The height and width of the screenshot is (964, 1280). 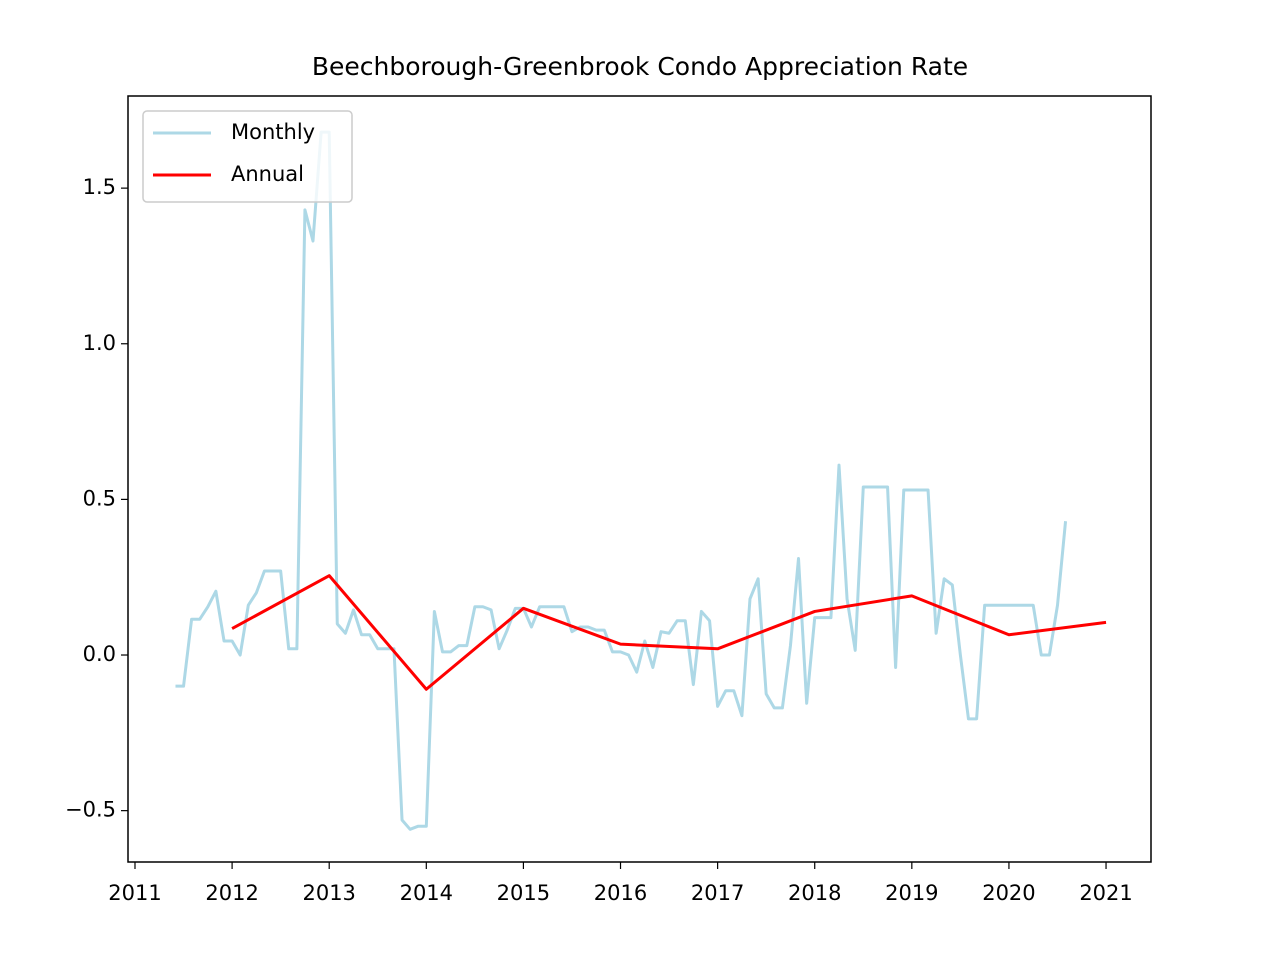 What do you see at coordinates (99, 654) in the screenshot?
I see `y-tick-label: 0.0` at bounding box center [99, 654].